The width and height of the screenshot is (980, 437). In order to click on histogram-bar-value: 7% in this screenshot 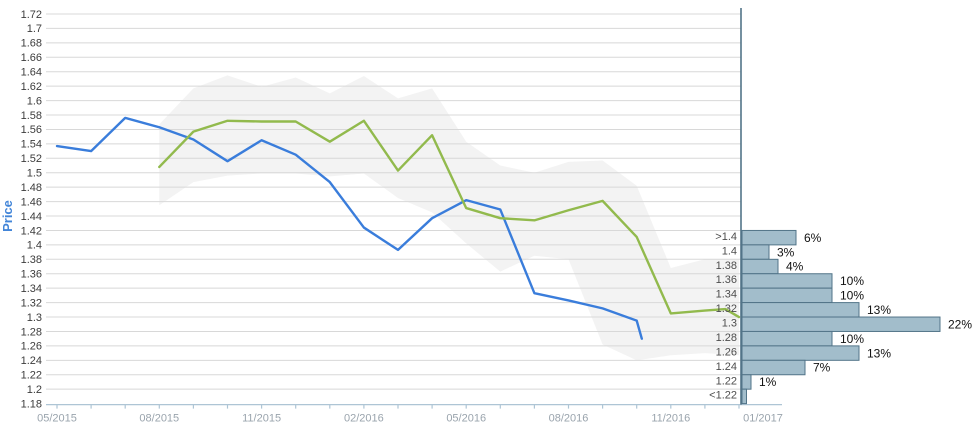, I will do `click(822, 368)`.